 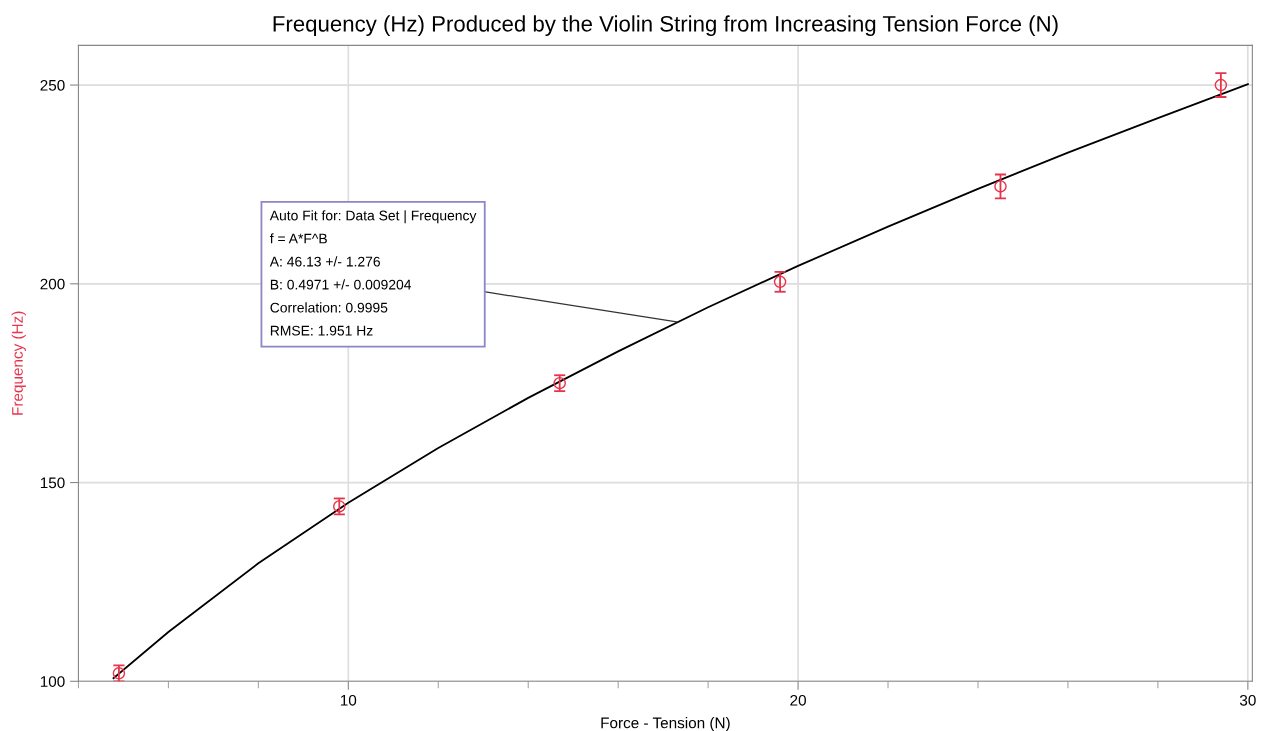 I want to click on x-tick-label: 10, so click(x=348, y=700).